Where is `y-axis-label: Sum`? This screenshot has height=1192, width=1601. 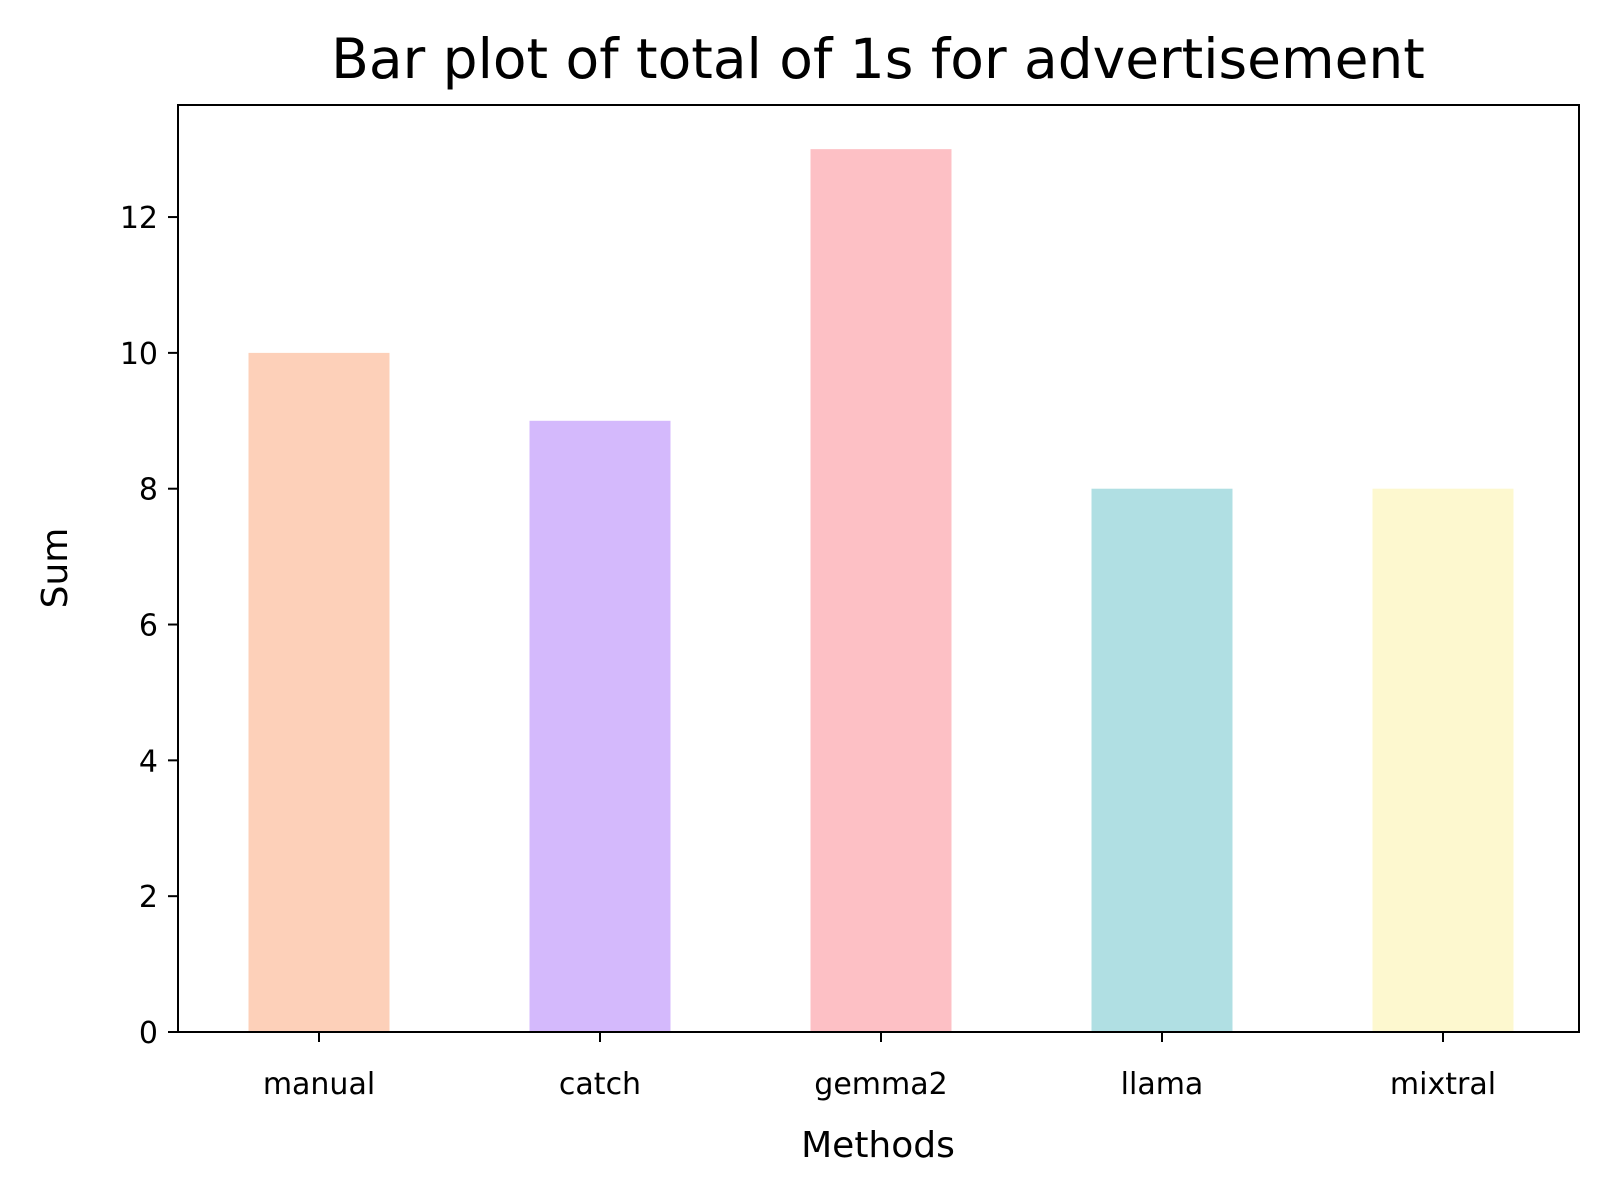
y-axis-label: Sum is located at coordinates (55, 568).